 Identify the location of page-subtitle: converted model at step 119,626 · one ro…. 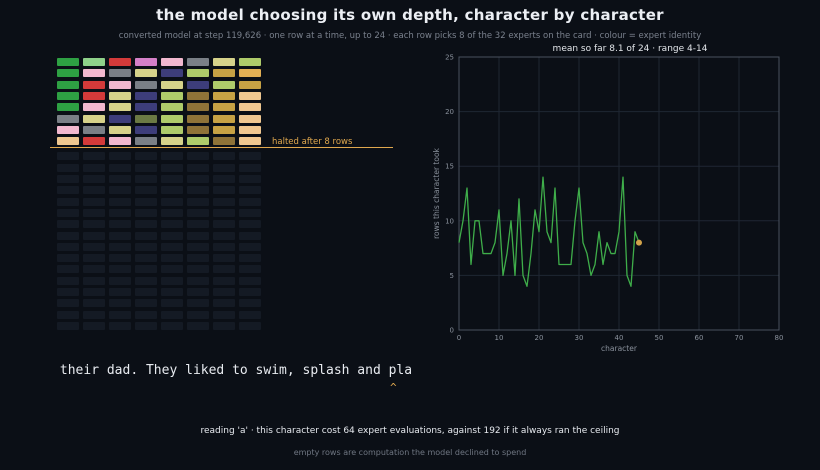
(410, 36).